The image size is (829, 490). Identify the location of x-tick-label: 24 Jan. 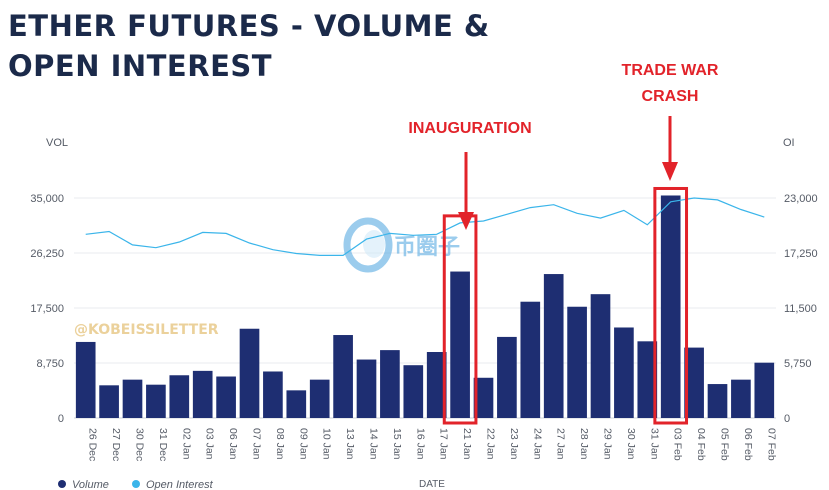
(537, 444).